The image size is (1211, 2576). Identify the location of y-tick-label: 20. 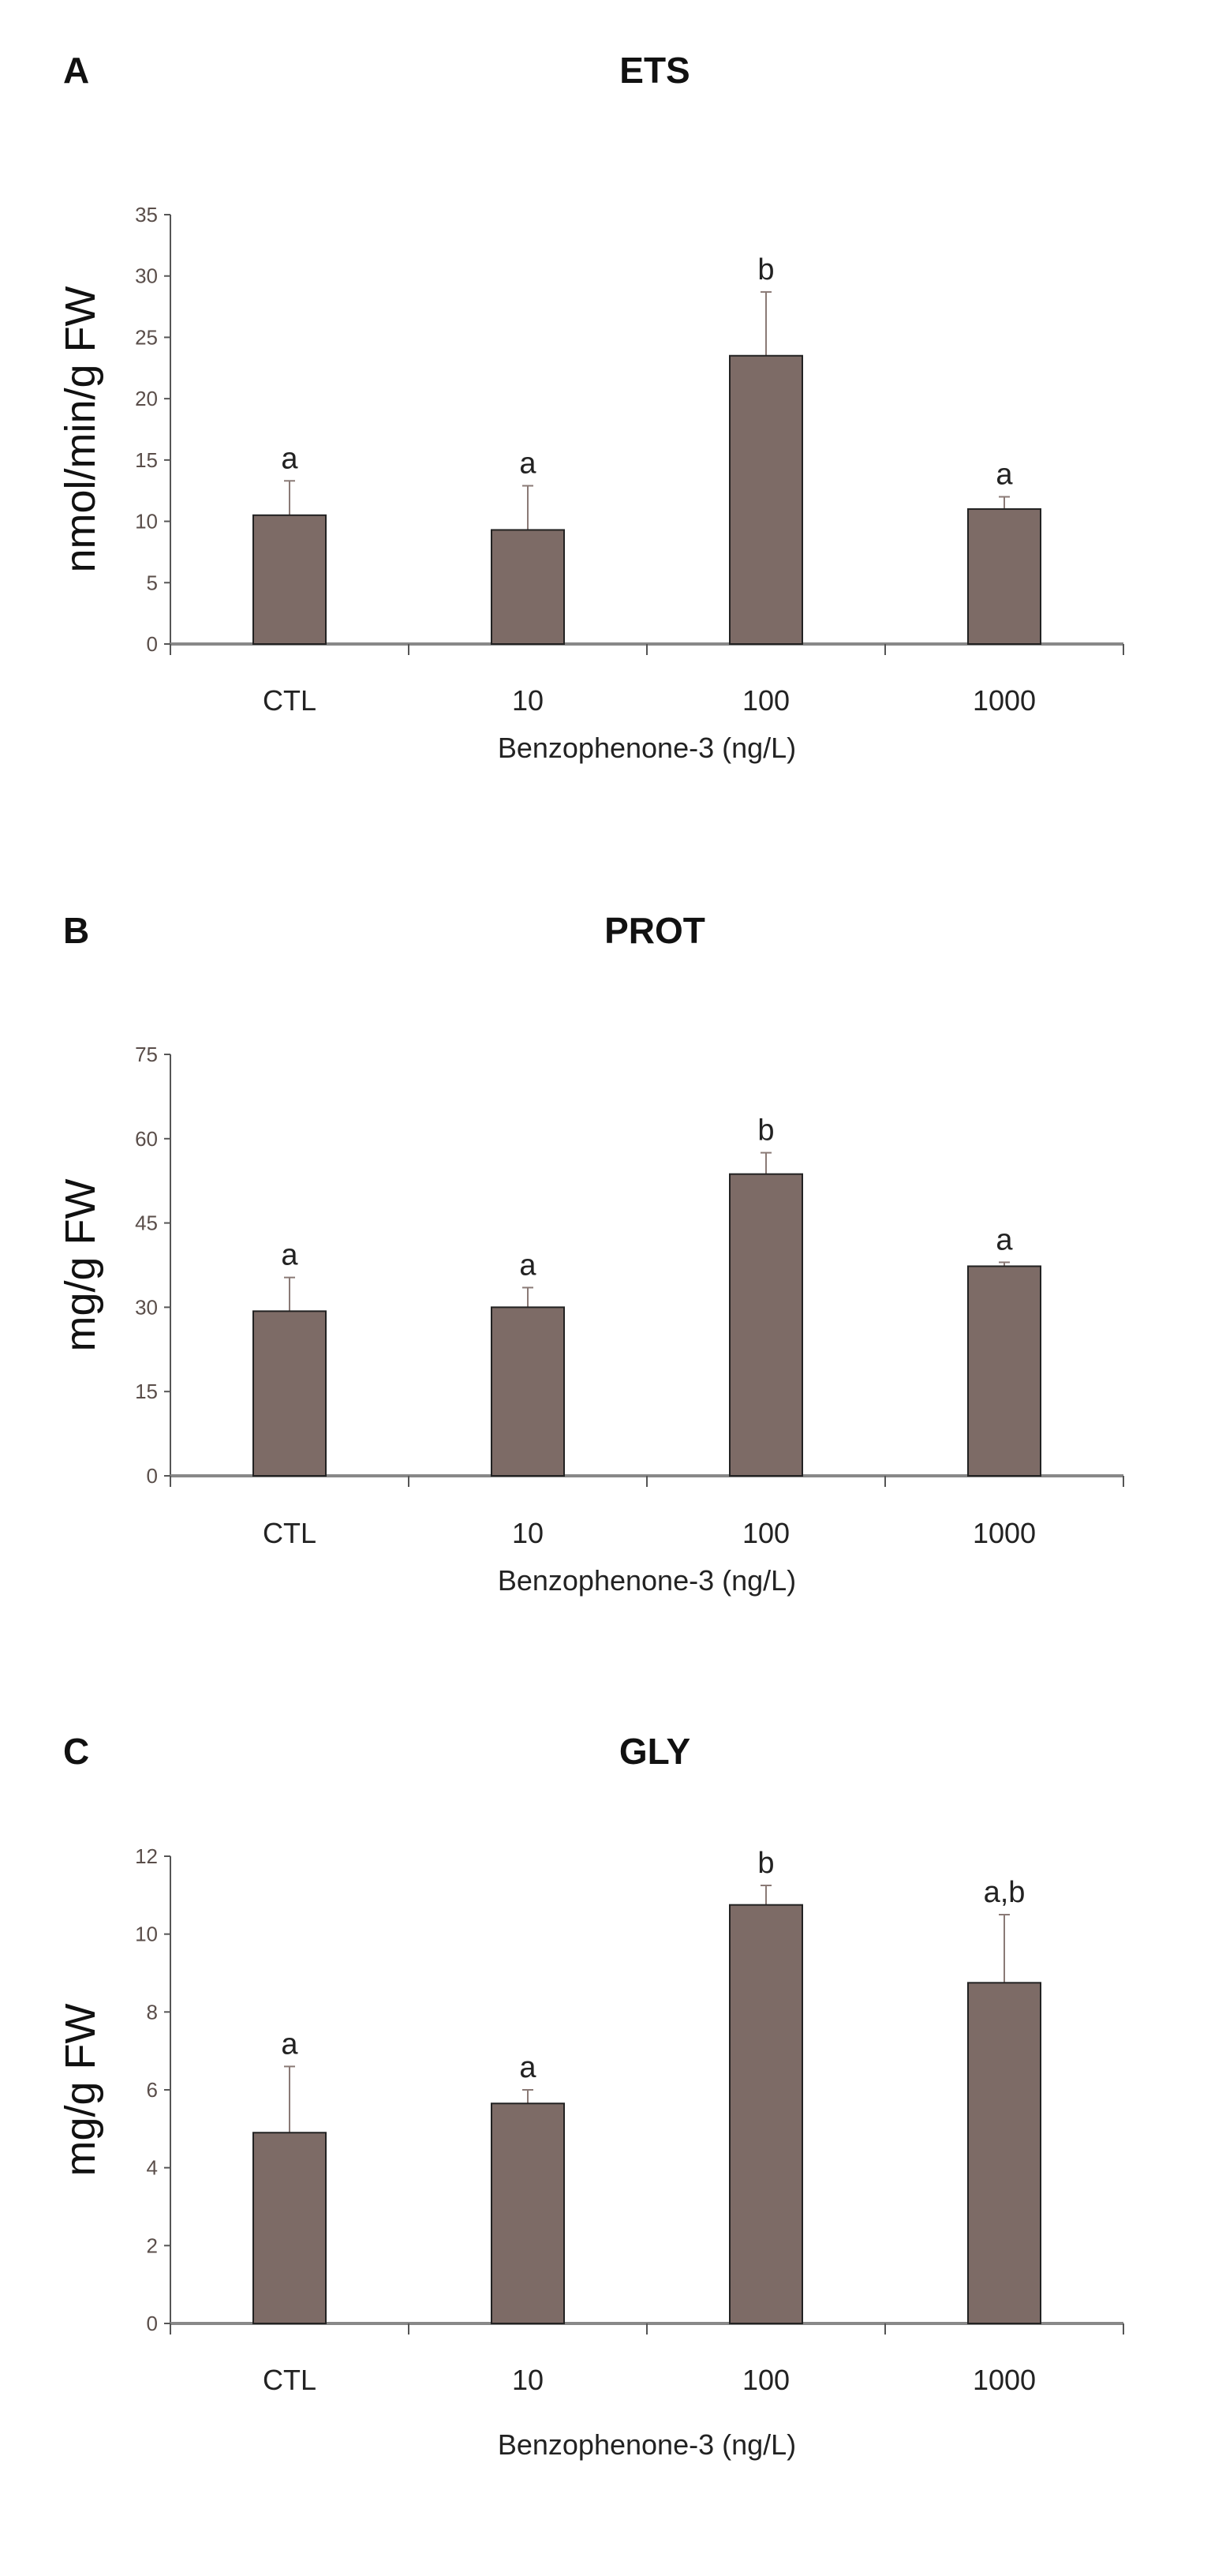
(146, 398).